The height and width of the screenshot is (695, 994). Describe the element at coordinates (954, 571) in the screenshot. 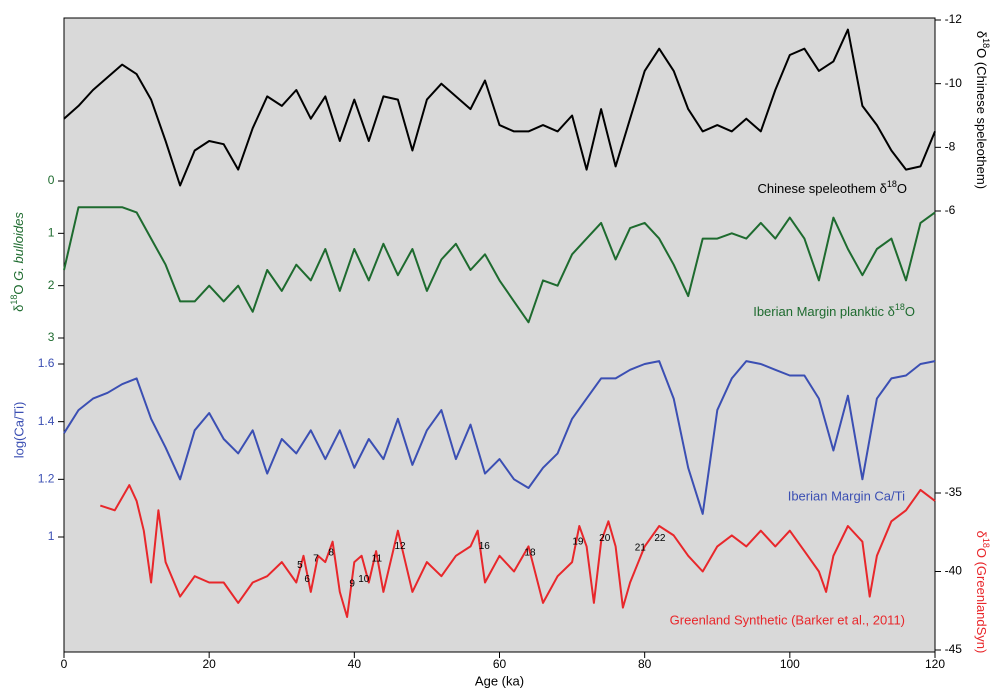

I see `y-tick-label: -40` at that location.